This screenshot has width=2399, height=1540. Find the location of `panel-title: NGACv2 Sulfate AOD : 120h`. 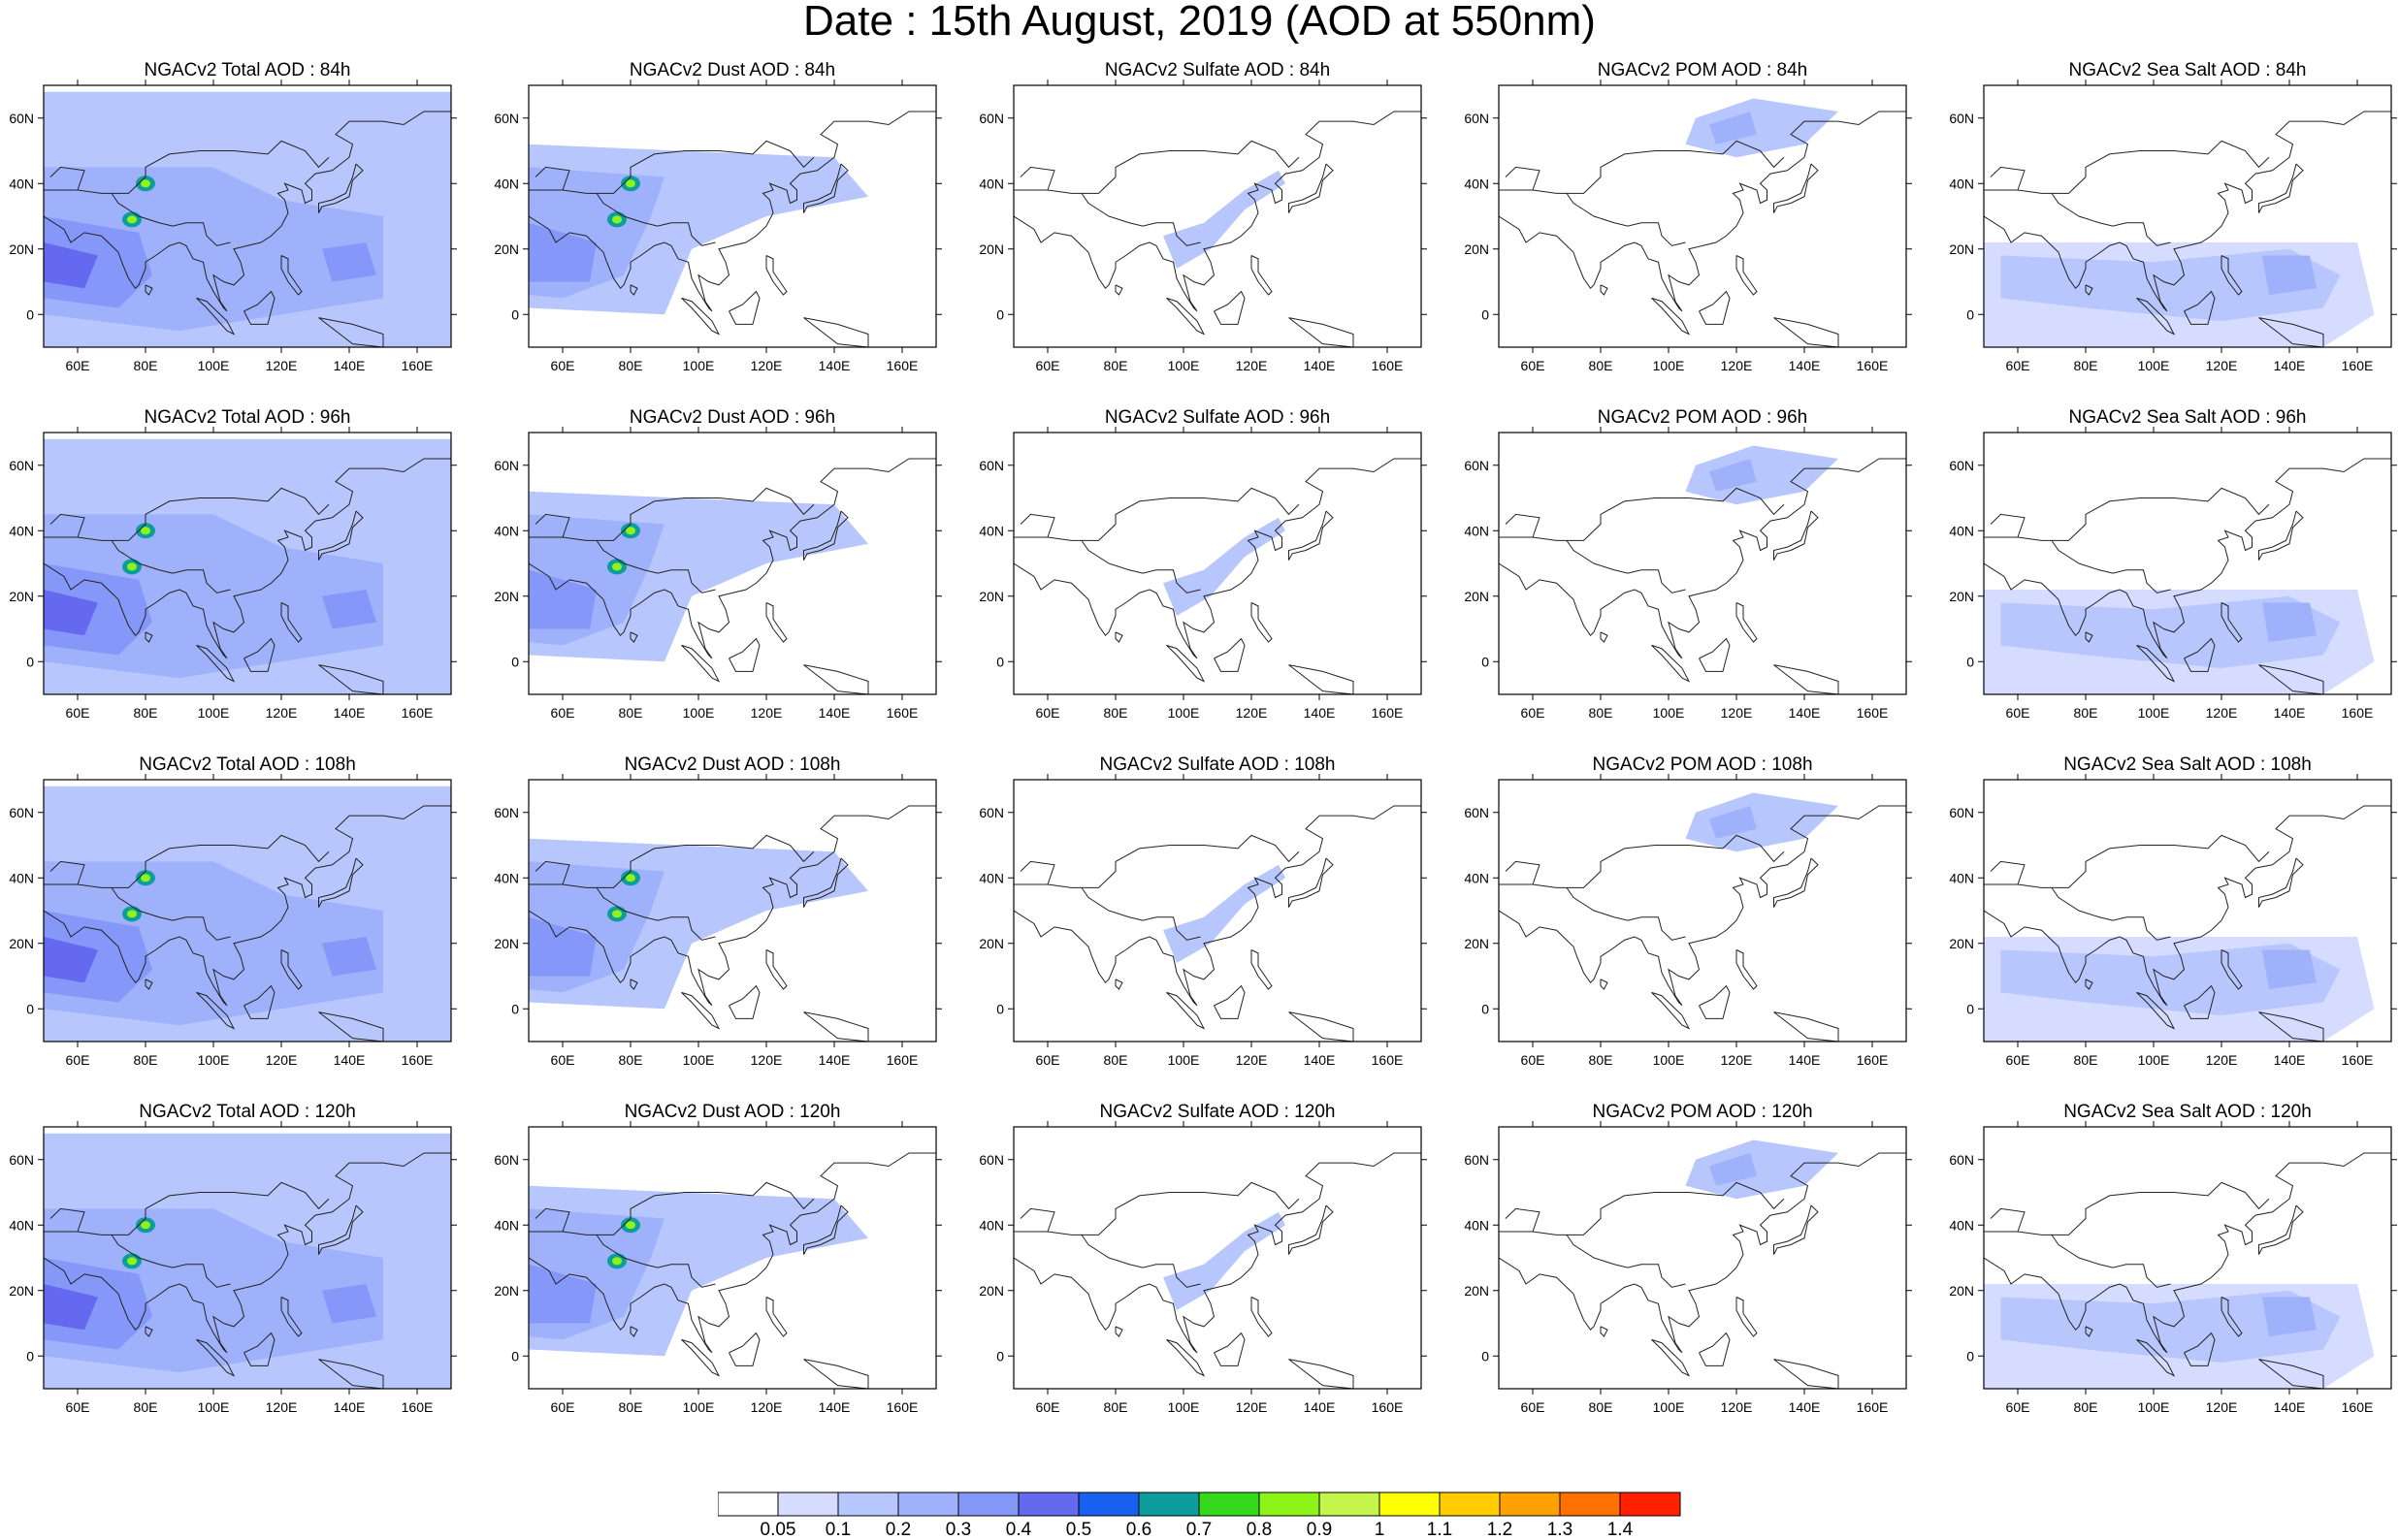

panel-title: NGACv2 Sulfate AOD : 120h is located at coordinates (1218, 1112).